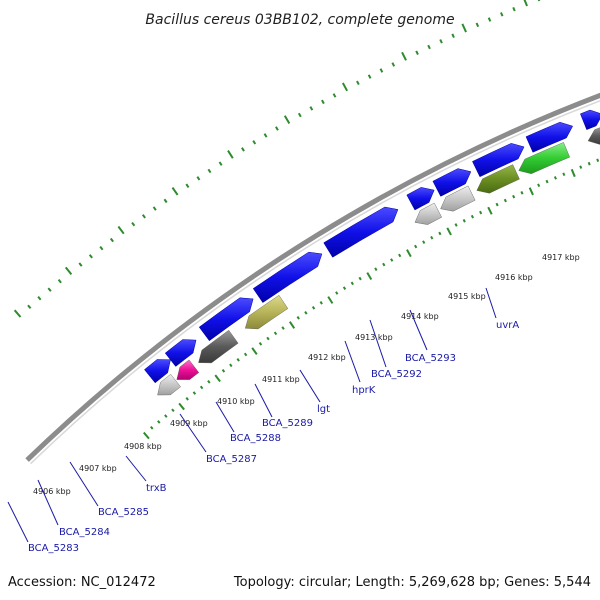  What do you see at coordinates (98, 468) in the screenshot?
I see `kbp-label: 4907 kbp` at bounding box center [98, 468].